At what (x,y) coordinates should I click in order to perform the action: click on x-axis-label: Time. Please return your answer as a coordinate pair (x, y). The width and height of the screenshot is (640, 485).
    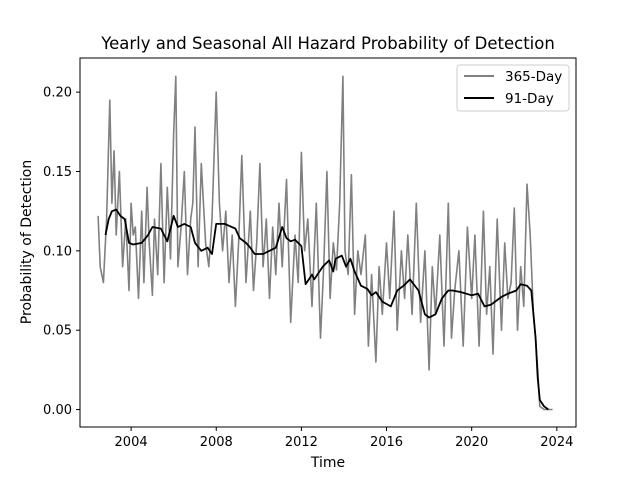
    Looking at the image, I should click on (327, 463).